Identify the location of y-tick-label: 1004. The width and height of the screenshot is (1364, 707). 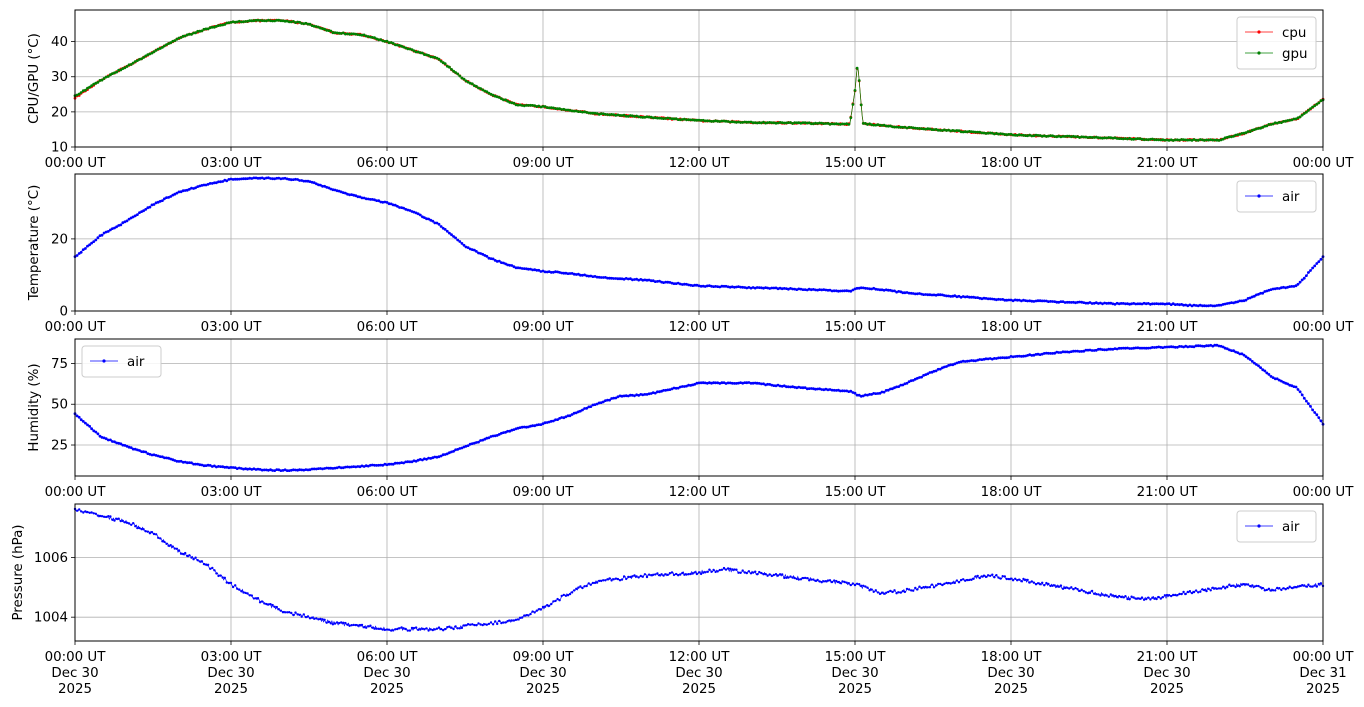
(51, 618).